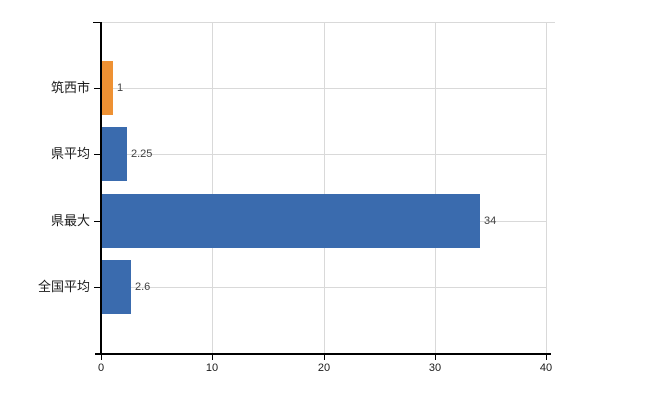 The image size is (650, 400). Describe the element at coordinates (212, 368) in the screenshot. I see `x-axis-tick-label: 10` at that location.